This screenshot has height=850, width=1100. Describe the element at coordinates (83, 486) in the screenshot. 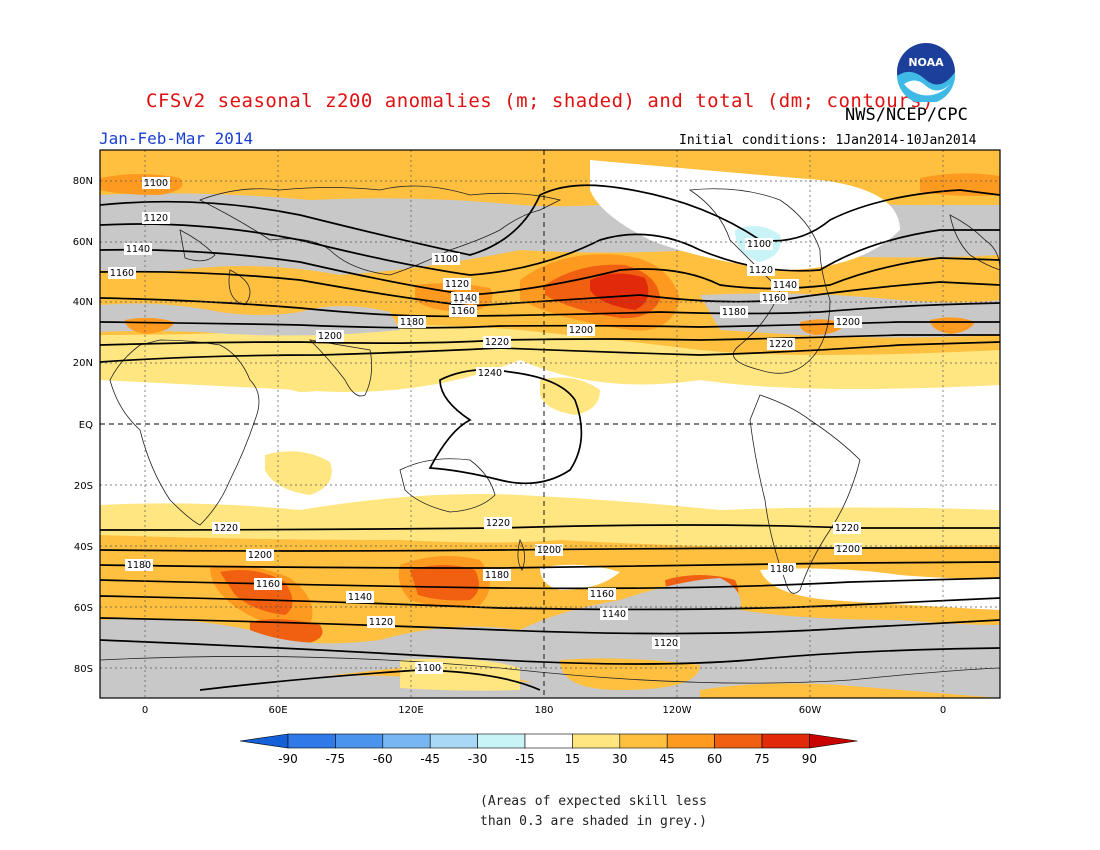

I see `lat-label: 20S` at that location.